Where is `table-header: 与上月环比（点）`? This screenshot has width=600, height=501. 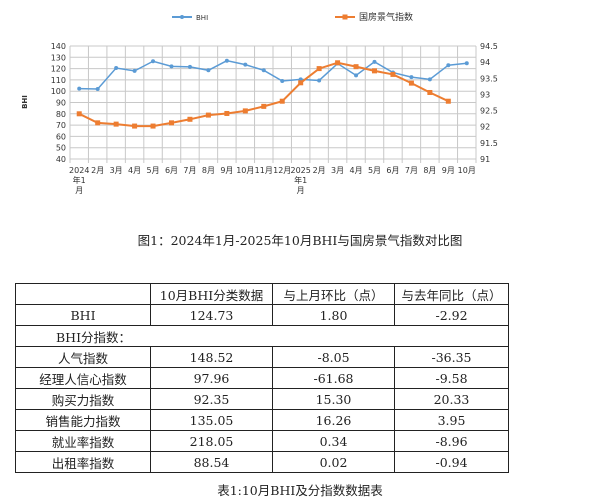 table-header: 与上月环比（点） is located at coordinates (333, 294).